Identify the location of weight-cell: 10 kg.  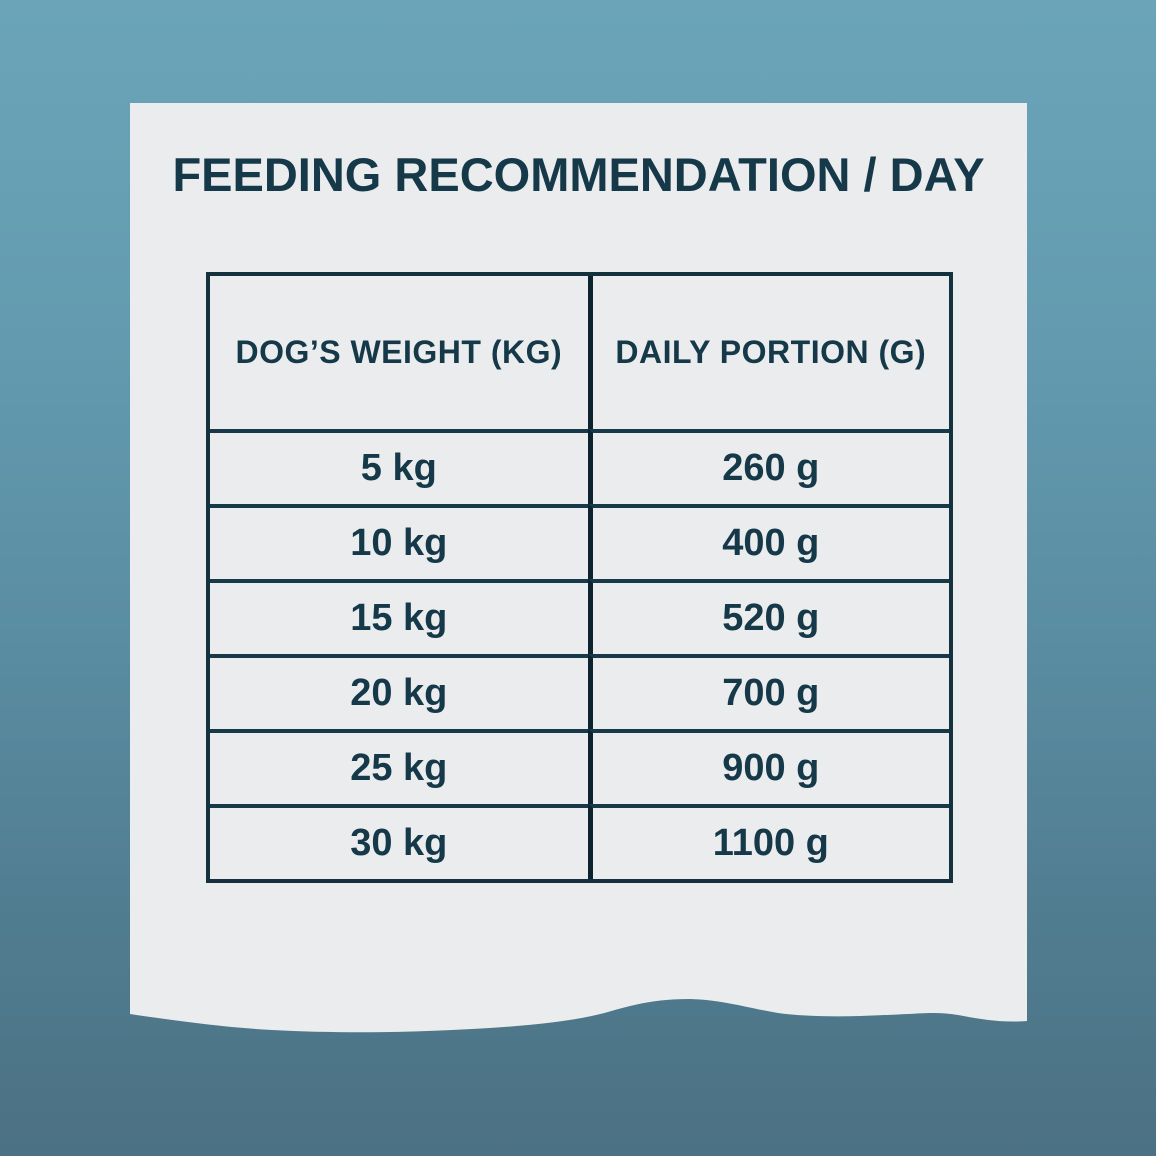
(399, 541).